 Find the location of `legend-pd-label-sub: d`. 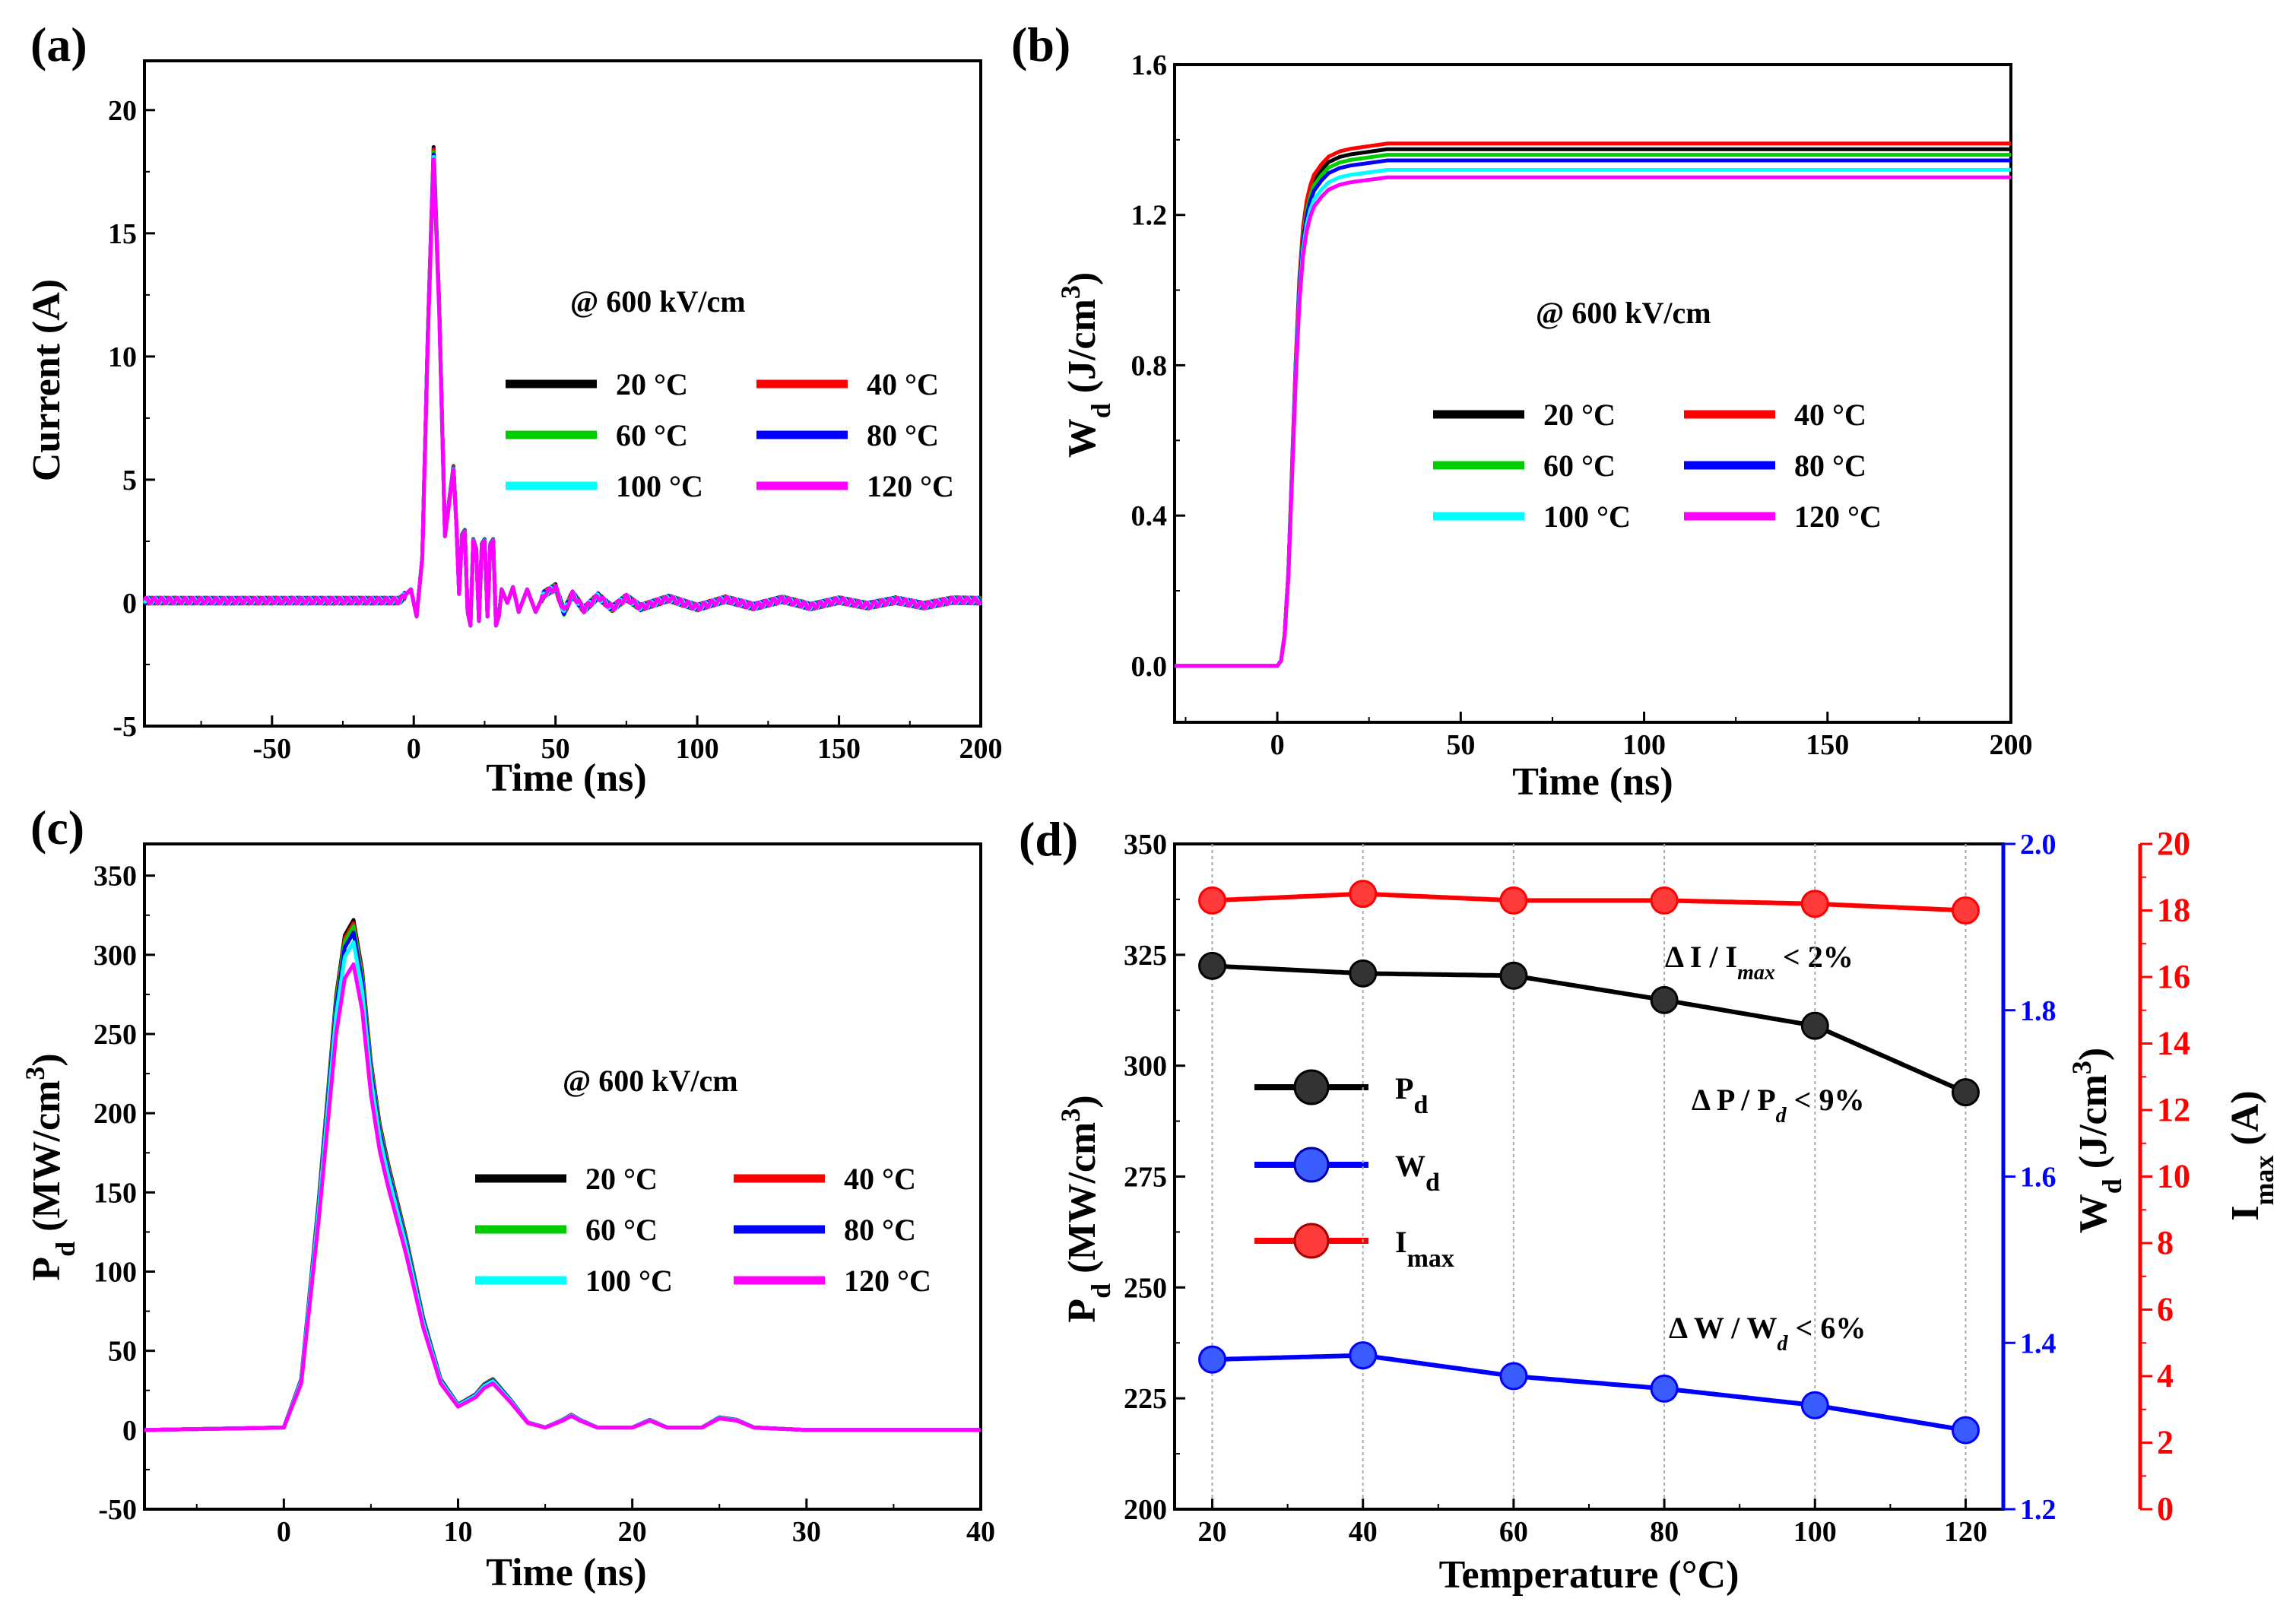

legend-pd-label-sub: d is located at coordinates (1420, 1105).